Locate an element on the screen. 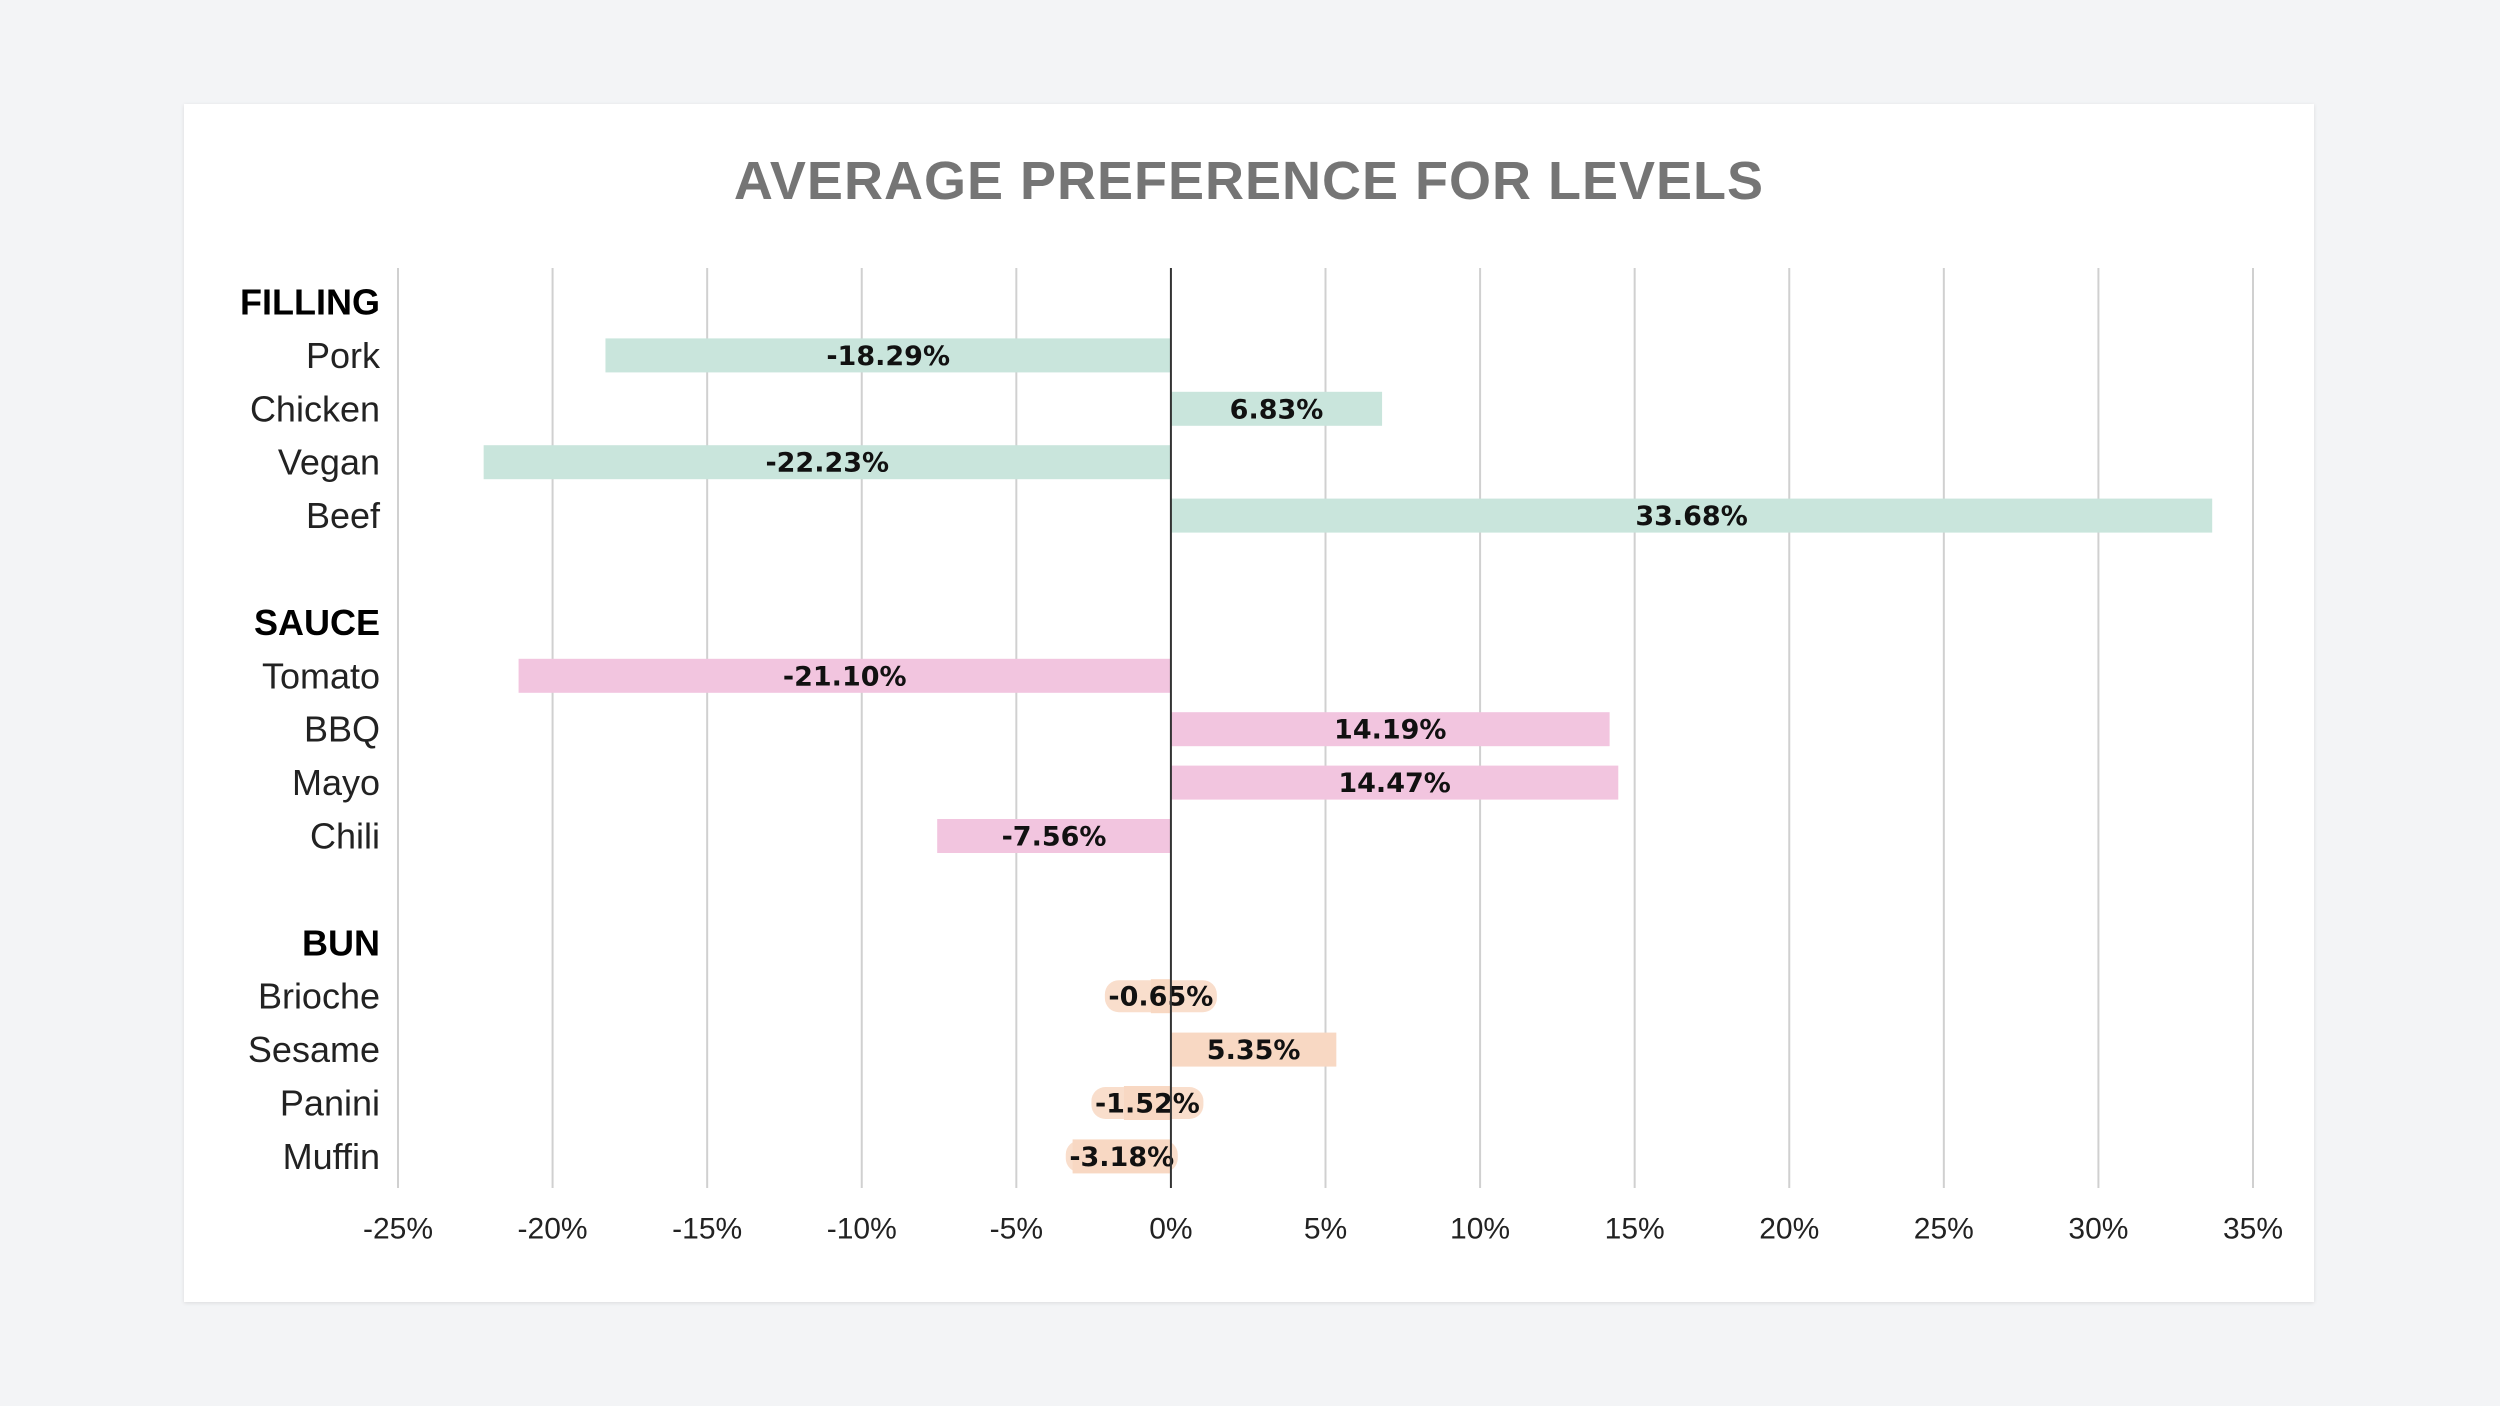 The width and height of the screenshot is (2500, 1406). category-label: Beef is located at coordinates (343, 515).